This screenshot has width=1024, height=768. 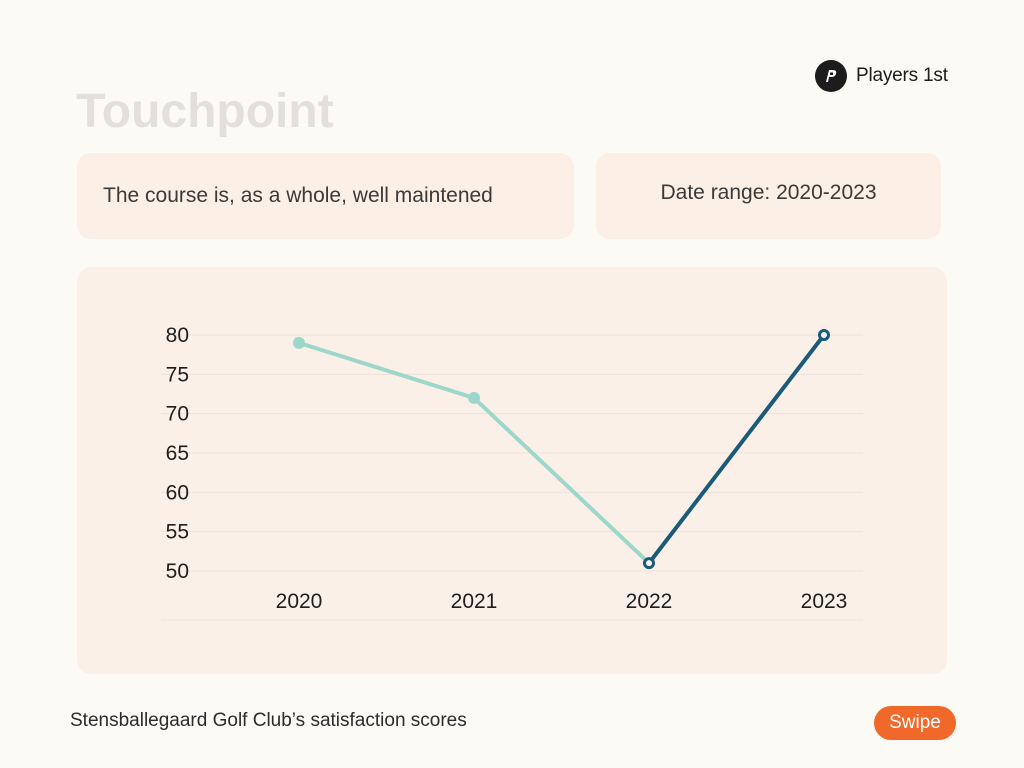 I want to click on y-tick-label: 55, so click(x=177, y=532).